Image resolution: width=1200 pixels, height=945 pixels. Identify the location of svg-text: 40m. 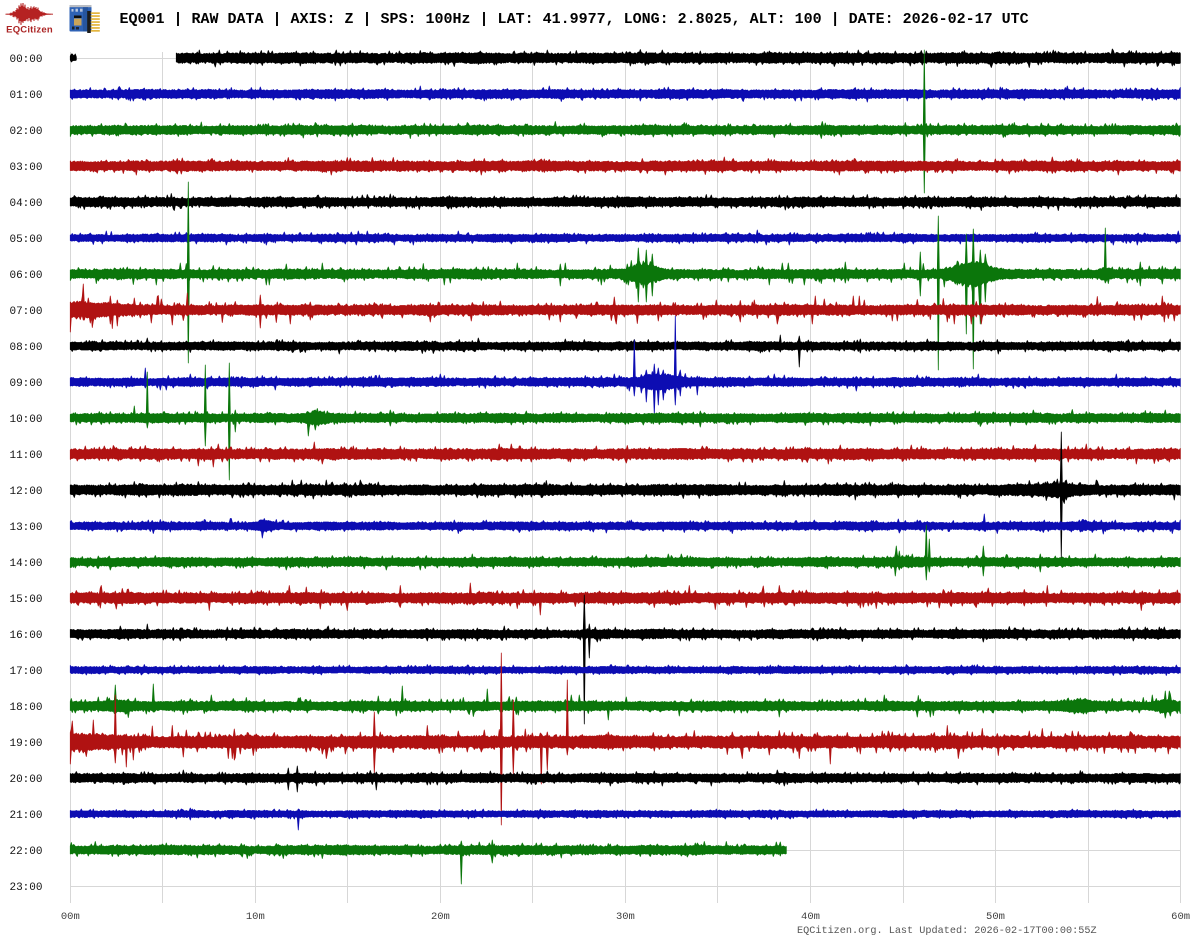
(810, 917).